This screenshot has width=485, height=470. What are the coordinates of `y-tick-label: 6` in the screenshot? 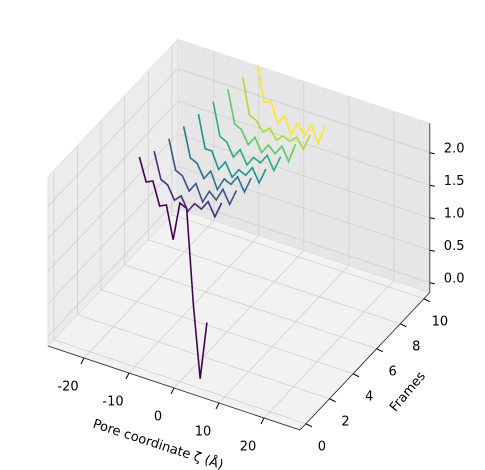 It's located at (393, 371).